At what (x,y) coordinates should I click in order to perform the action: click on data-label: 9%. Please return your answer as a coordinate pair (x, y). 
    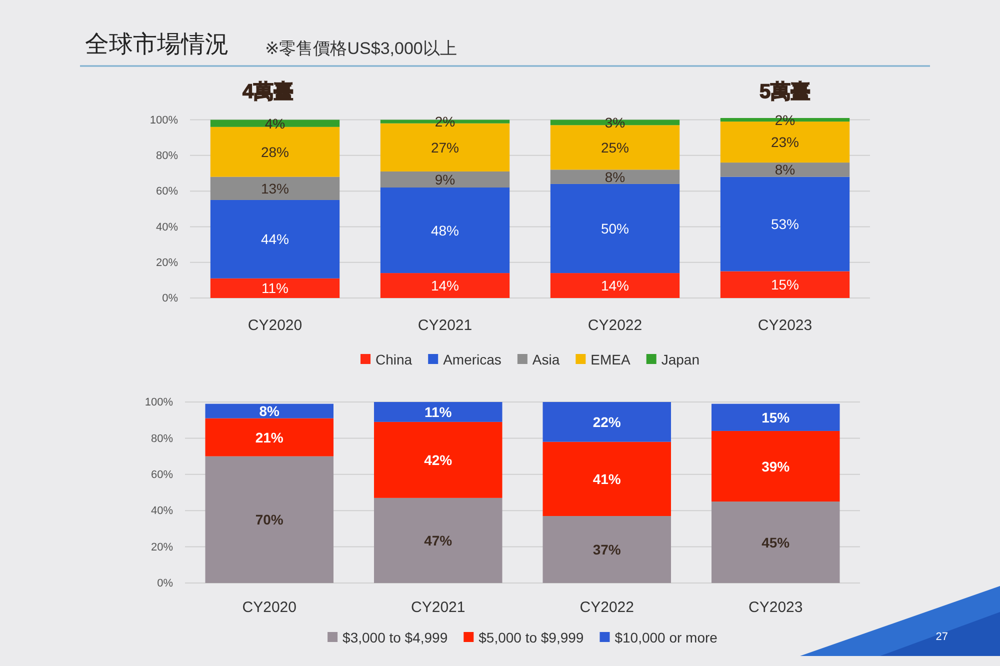
    Looking at the image, I should click on (445, 180).